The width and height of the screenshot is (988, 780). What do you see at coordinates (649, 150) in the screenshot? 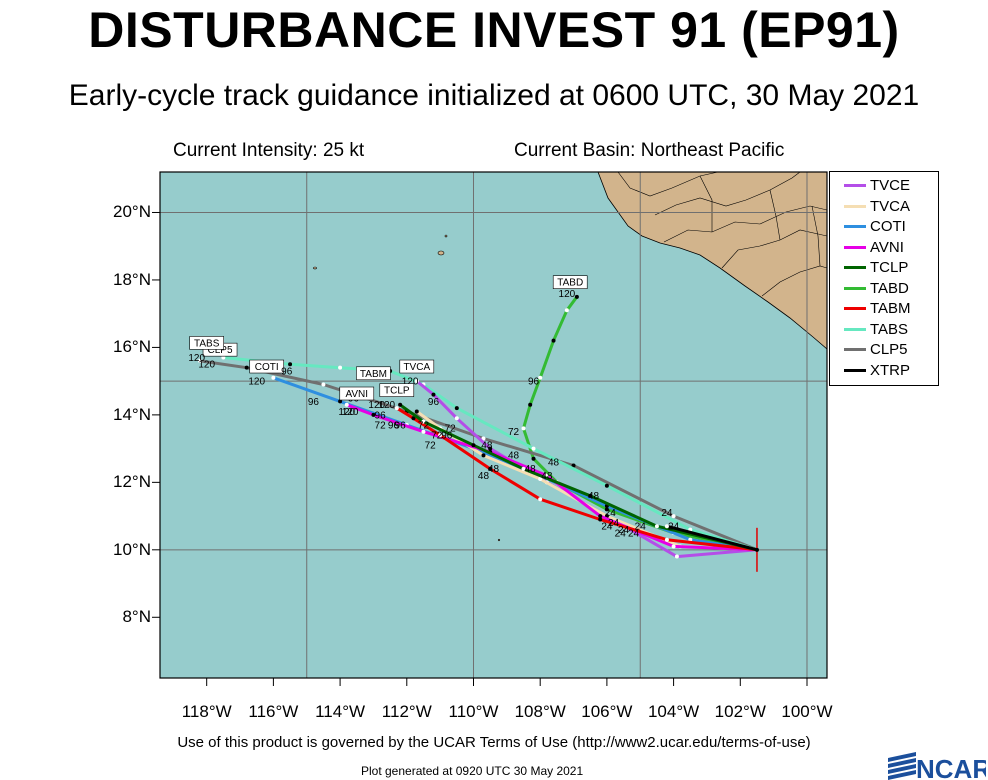
I see `current-basin: Current Basin: Northeast Pacific` at bounding box center [649, 150].